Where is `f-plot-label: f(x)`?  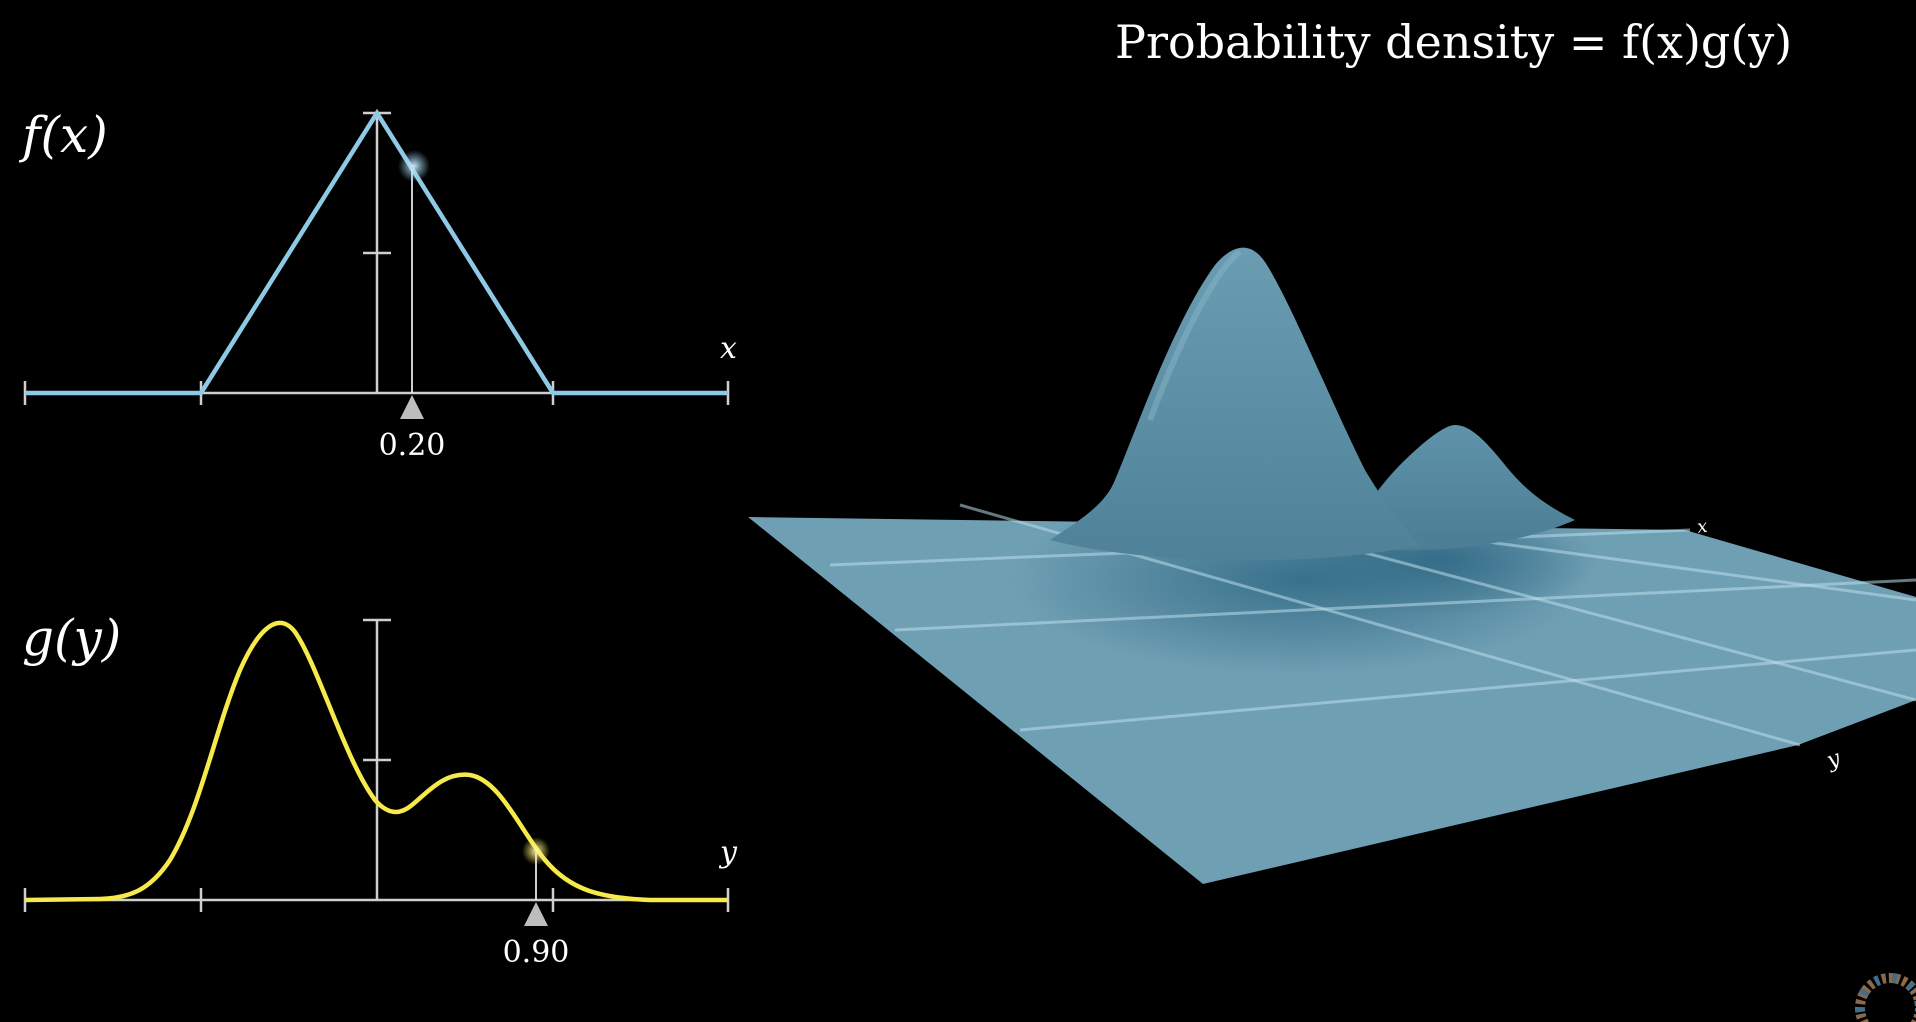 f-plot-label: f(x) is located at coordinates (63, 135).